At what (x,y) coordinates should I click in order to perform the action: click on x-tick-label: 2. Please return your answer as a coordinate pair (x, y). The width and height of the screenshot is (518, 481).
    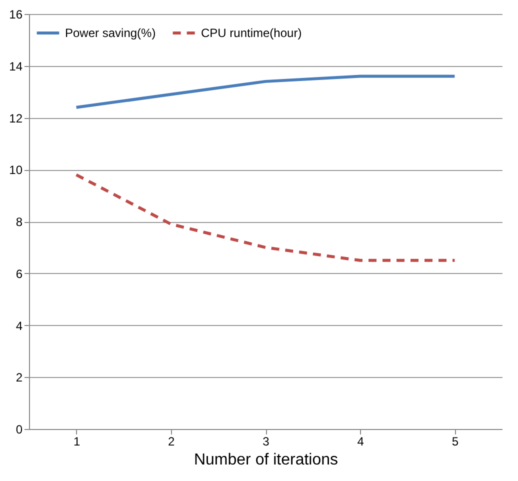
    Looking at the image, I should click on (172, 441).